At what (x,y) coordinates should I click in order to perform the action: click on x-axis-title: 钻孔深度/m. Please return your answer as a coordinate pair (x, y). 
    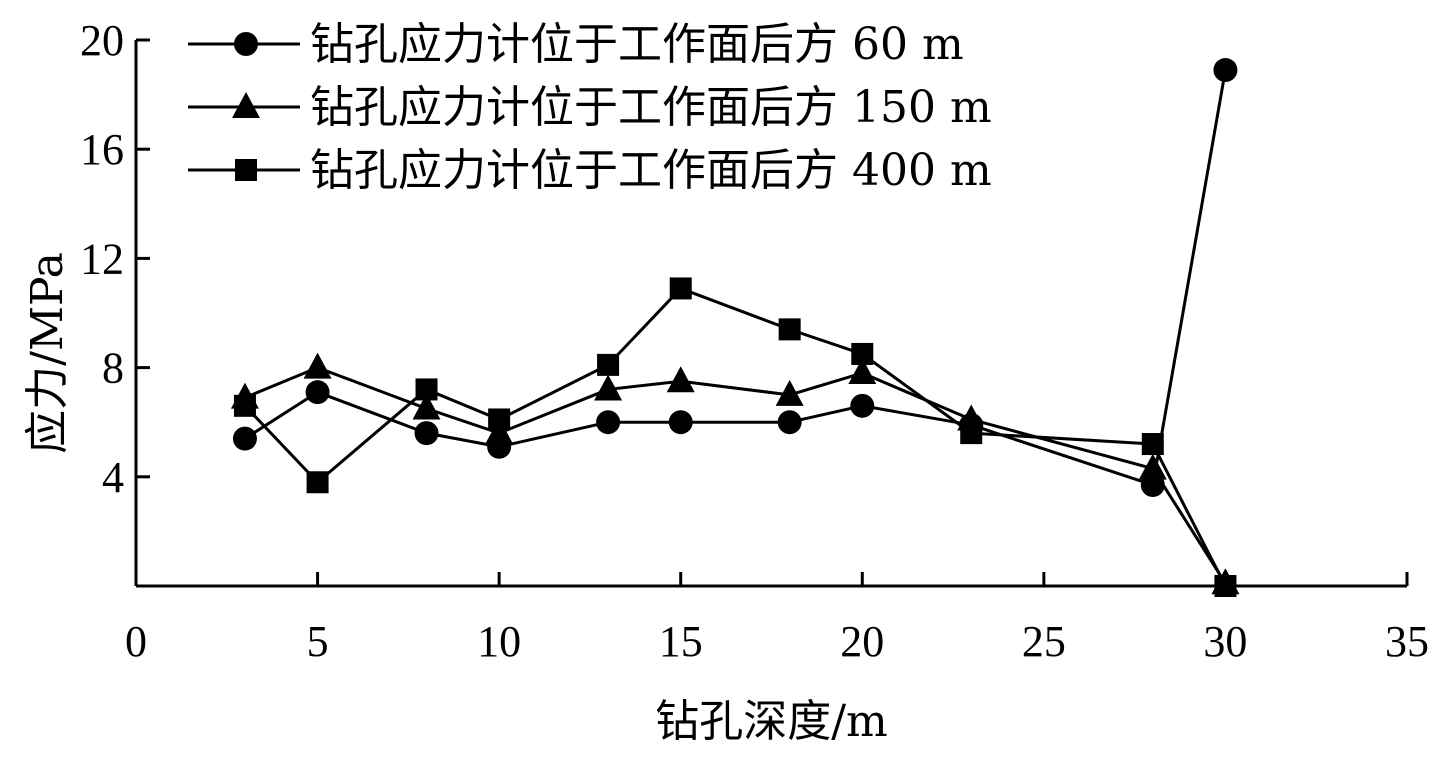
    Looking at the image, I should click on (771, 721).